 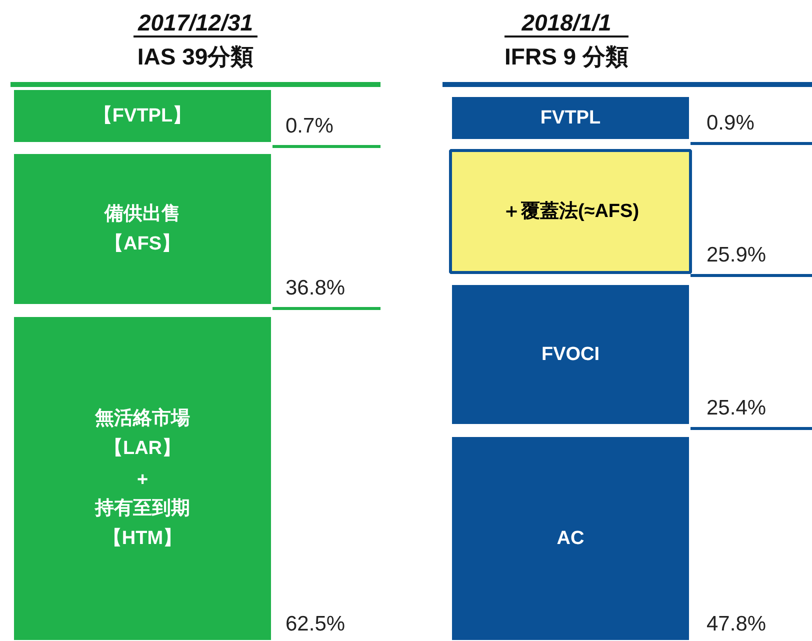 What do you see at coordinates (142, 478) in the screenshot?
I see `category-label: 無活絡市場【LAR】+持有至到期【HTM】` at bounding box center [142, 478].